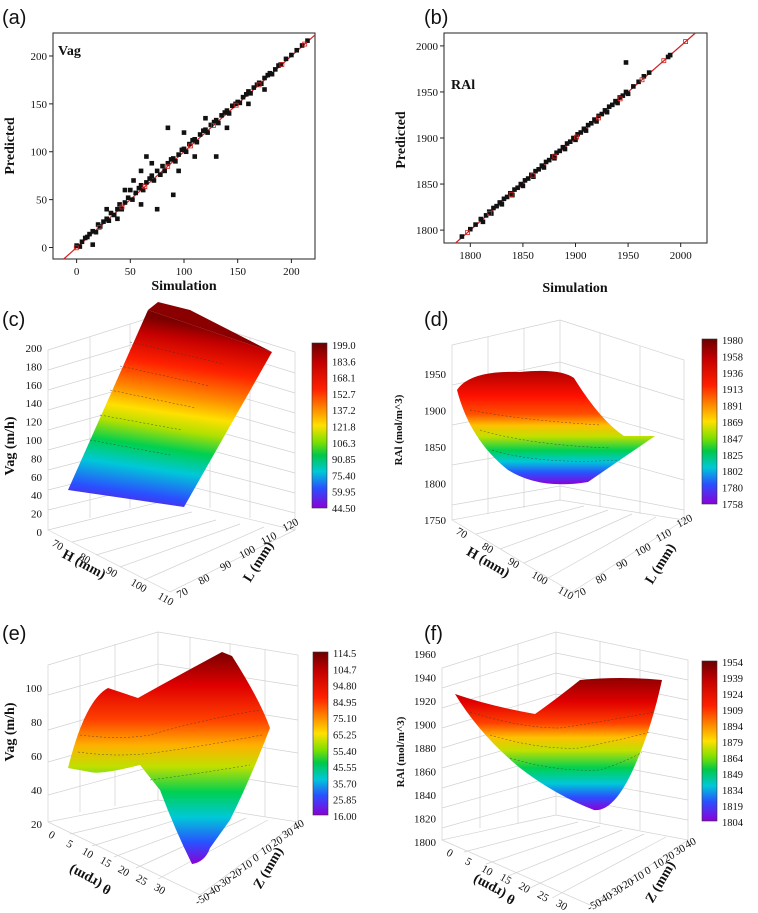  What do you see at coordinates (462, 533) in the screenshot?
I see `x-tick-label: 70` at bounding box center [462, 533].